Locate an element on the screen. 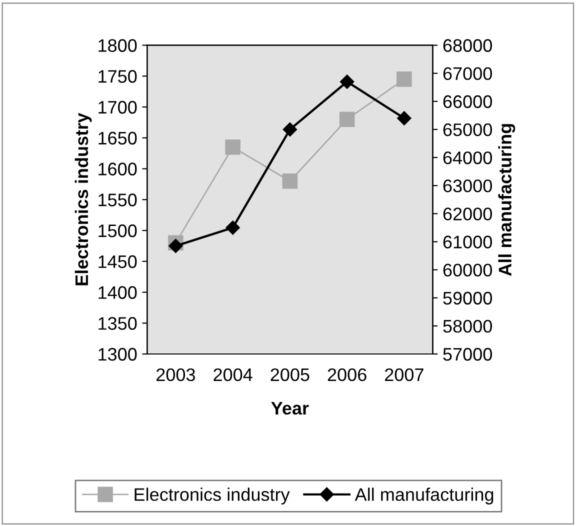  y2-tick-label: 63000 is located at coordinates (467, 186).